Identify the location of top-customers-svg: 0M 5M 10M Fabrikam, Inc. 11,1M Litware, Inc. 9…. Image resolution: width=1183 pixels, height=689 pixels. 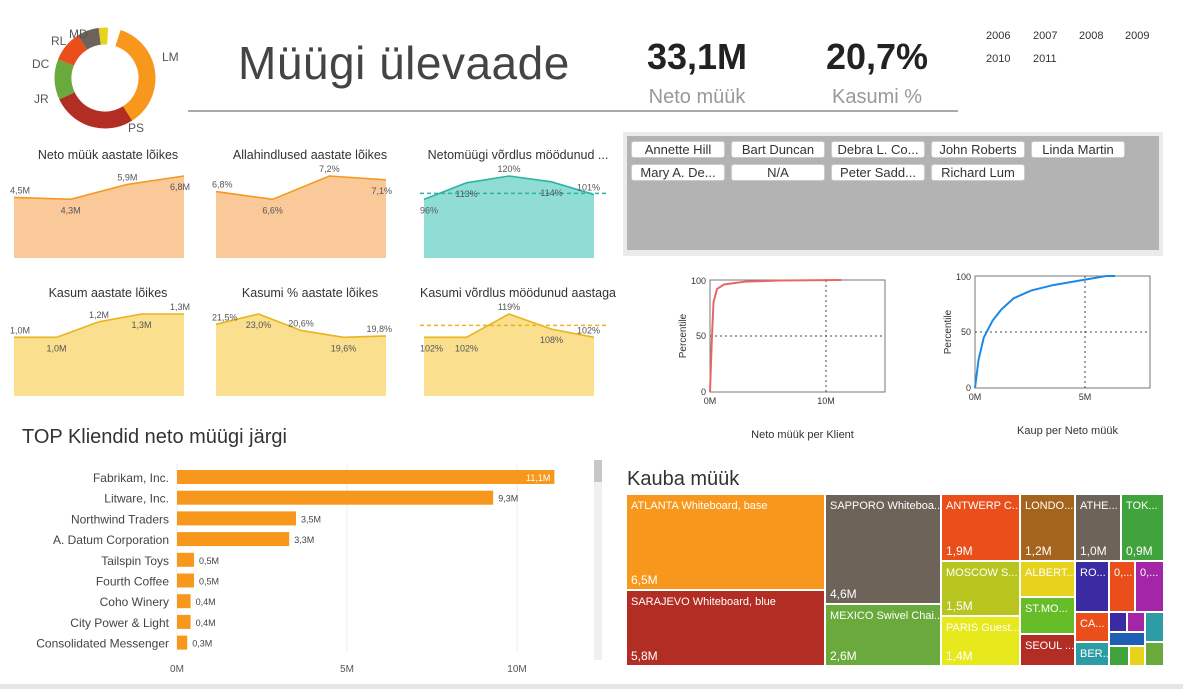
(295, 569).